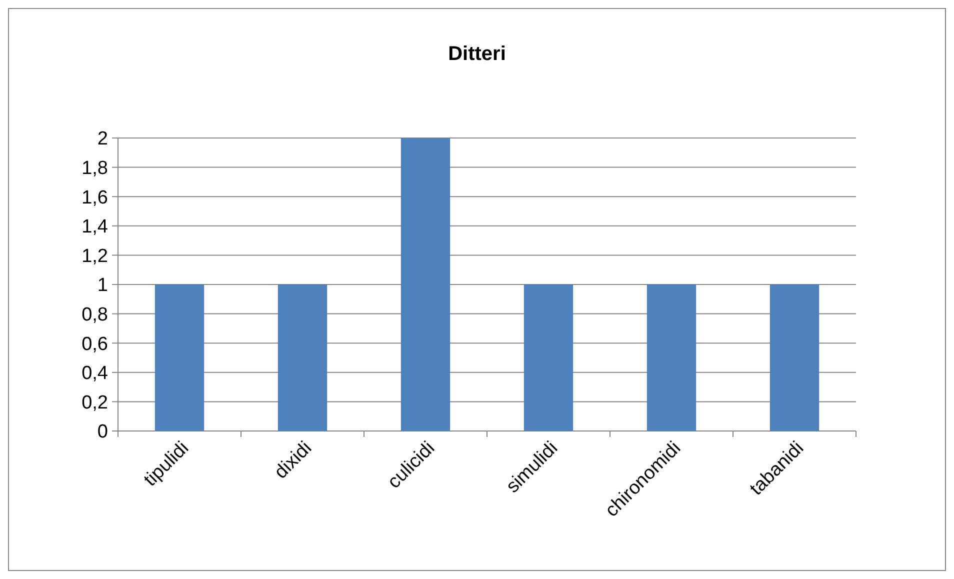 Image resolution: width=954 pixels, height=579 pixels. Describe the element at coordinates (95, 168) in the screenshot. I see `y-tick-label: 1,8` at that location.